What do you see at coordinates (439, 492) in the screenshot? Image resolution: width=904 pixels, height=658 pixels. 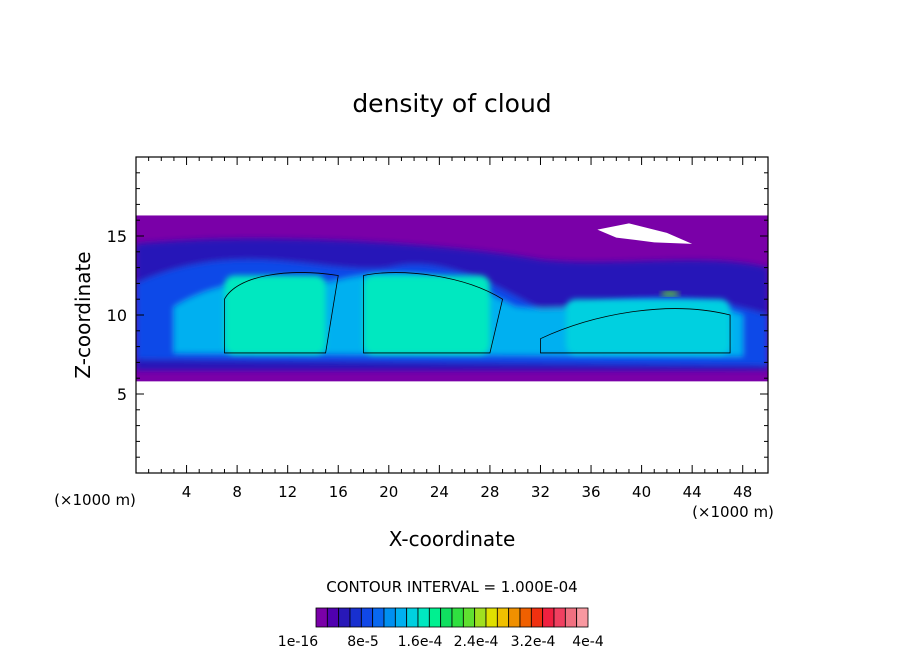 I see `x-tick-label: 24` at bounding box center [439, 492].